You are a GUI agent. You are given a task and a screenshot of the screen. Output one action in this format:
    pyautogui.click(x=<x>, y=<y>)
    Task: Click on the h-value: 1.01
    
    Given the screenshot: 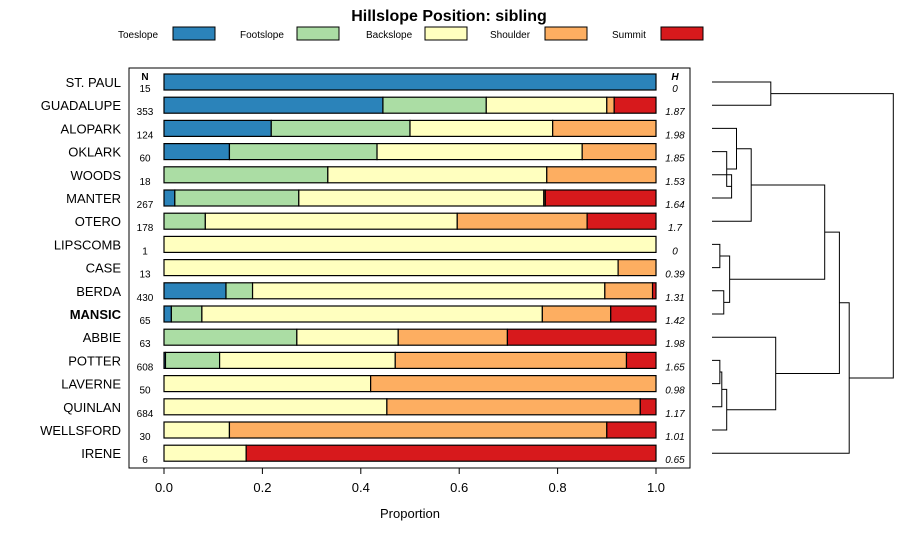 What is the action you would take?
    pyautogui.click(x=674, y=437)
    